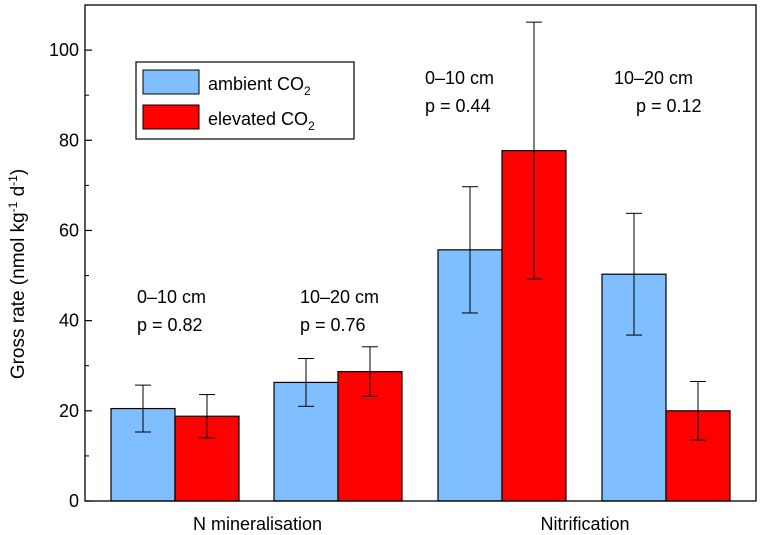 This screenshot has height=535, width=765. I want to click on legend-swatch-ambient, so click(171, 82).